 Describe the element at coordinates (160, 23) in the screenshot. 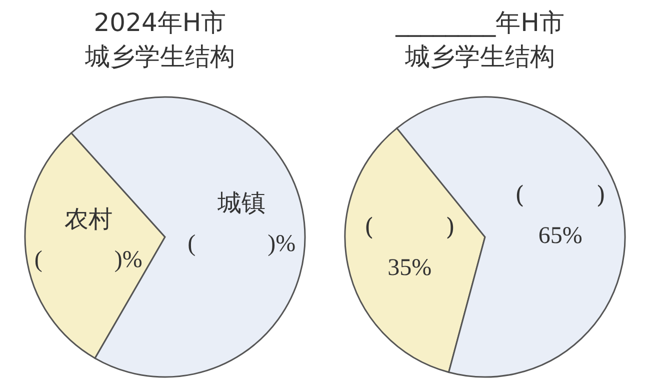

I see `chart-title: 2024年H市` at that location.